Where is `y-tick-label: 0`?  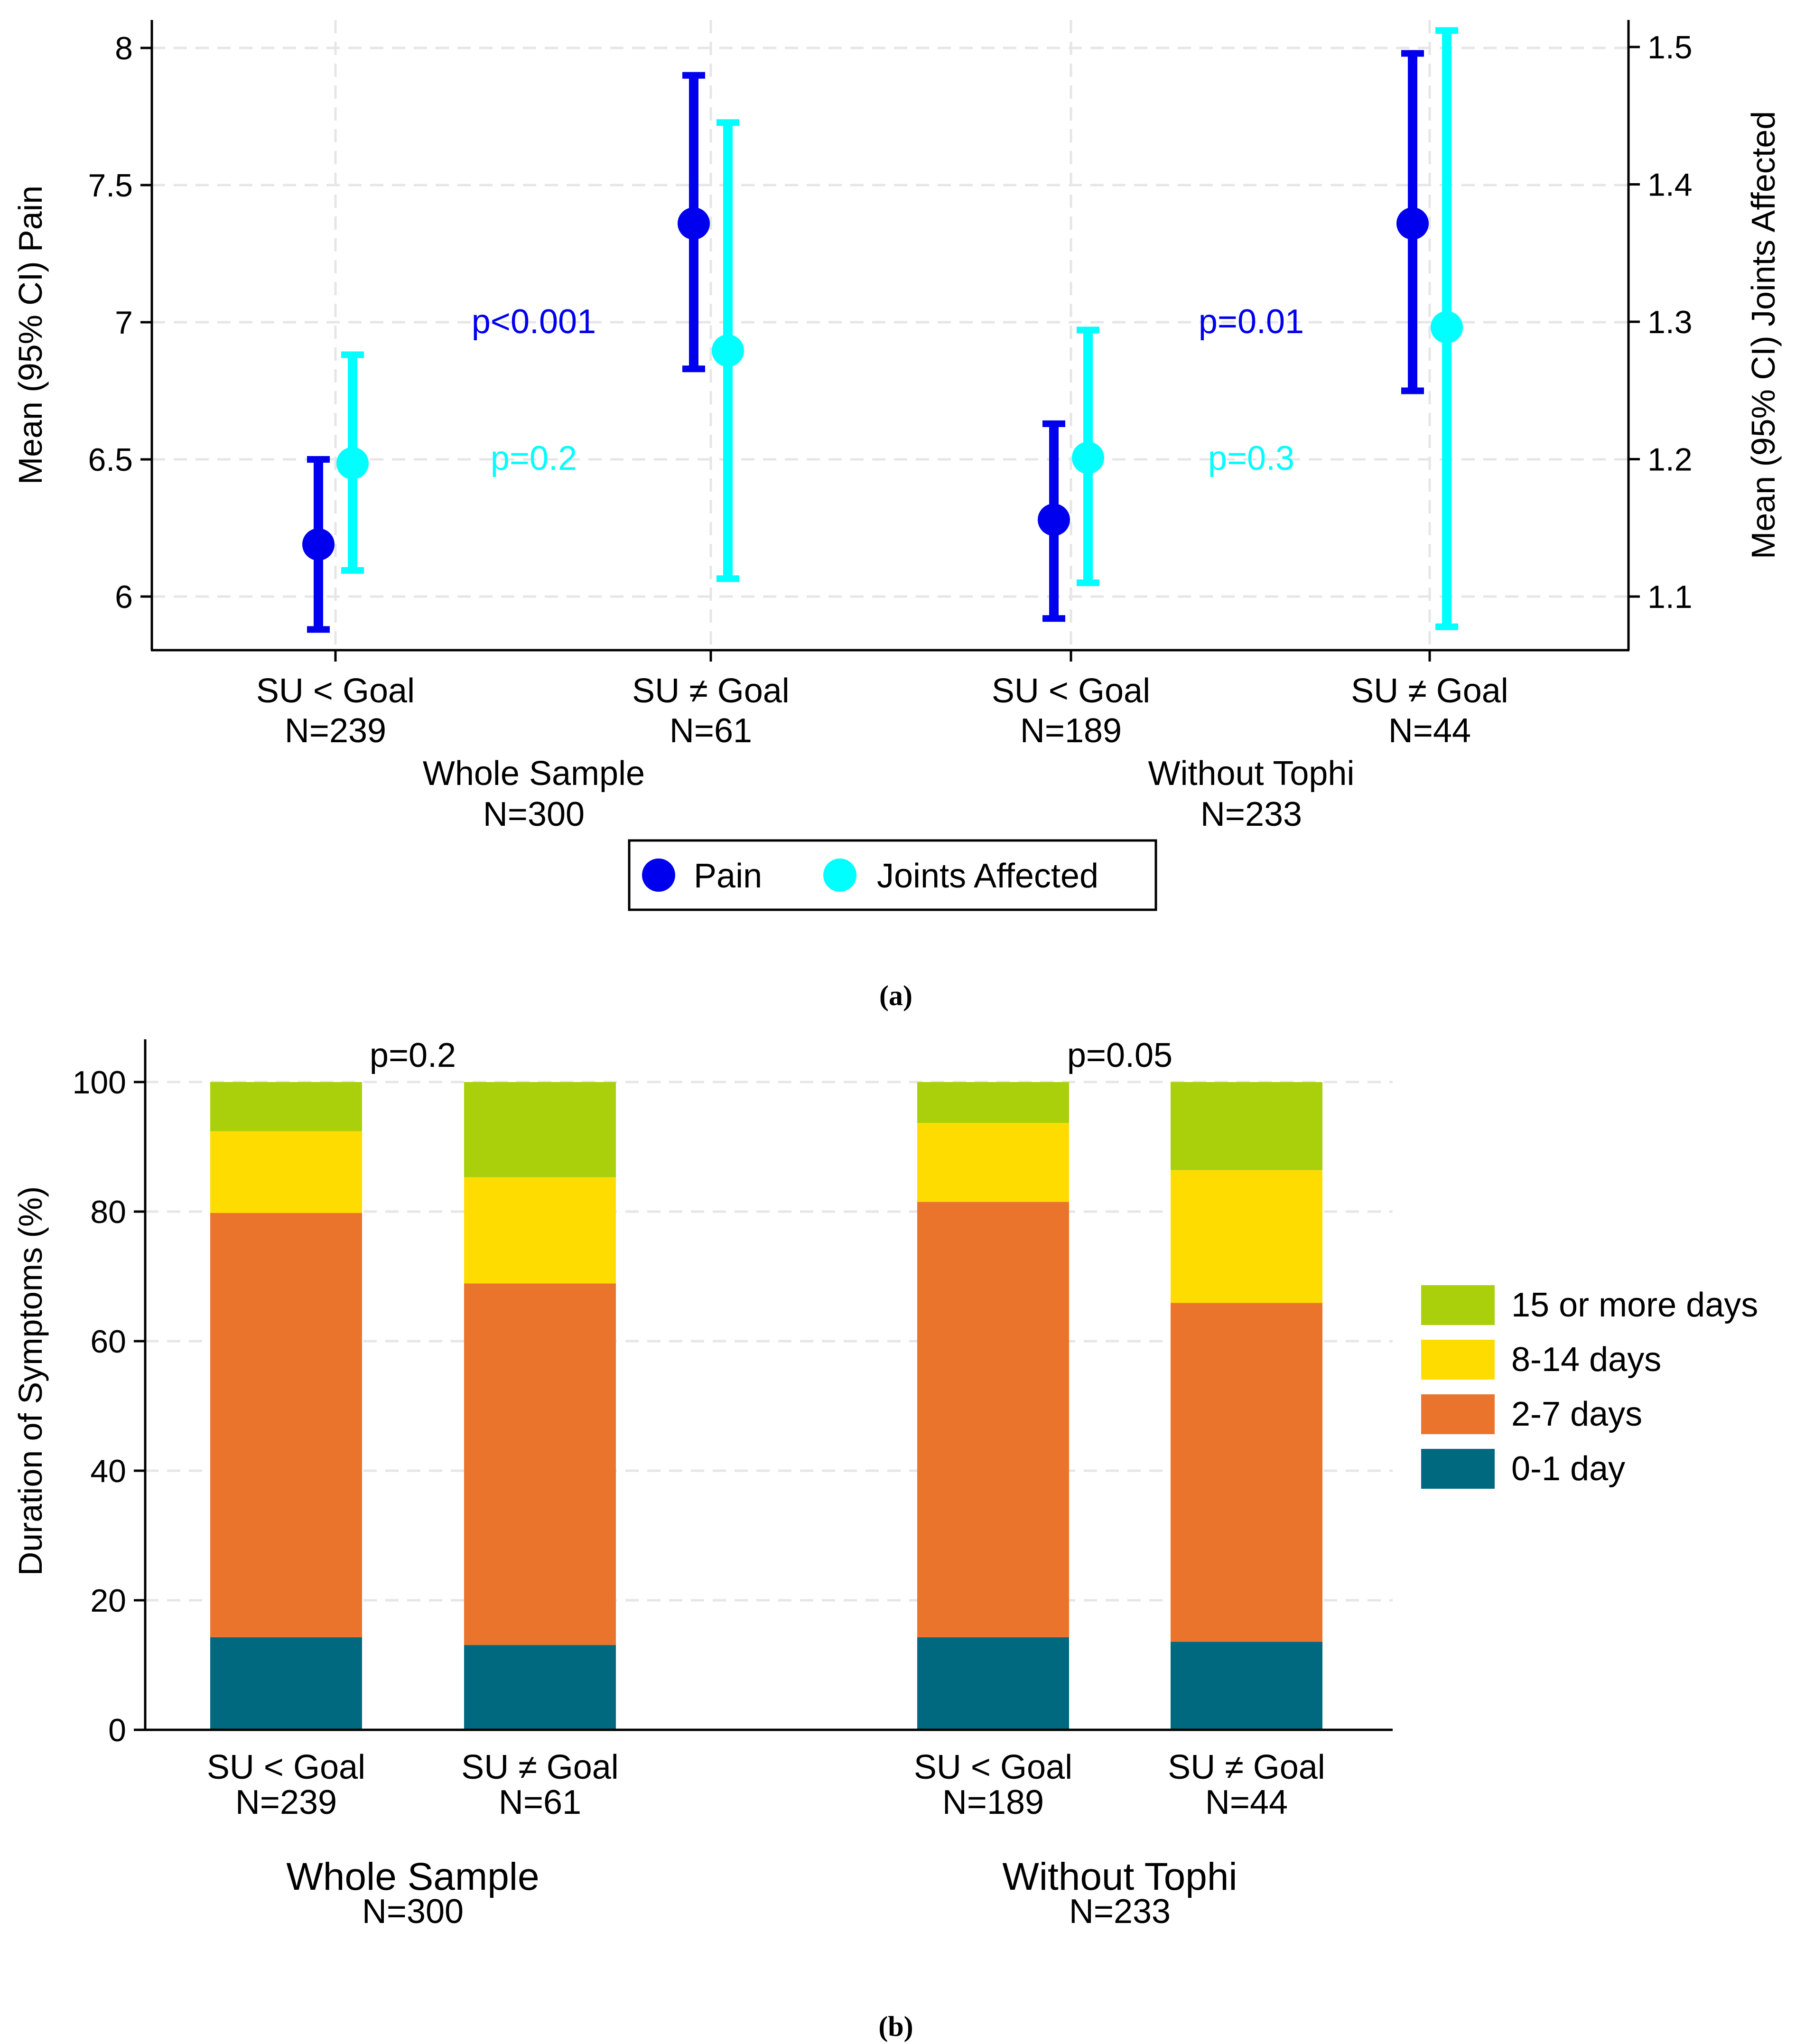
y-tick-label: 0 is located at coordinates (117, 1730).